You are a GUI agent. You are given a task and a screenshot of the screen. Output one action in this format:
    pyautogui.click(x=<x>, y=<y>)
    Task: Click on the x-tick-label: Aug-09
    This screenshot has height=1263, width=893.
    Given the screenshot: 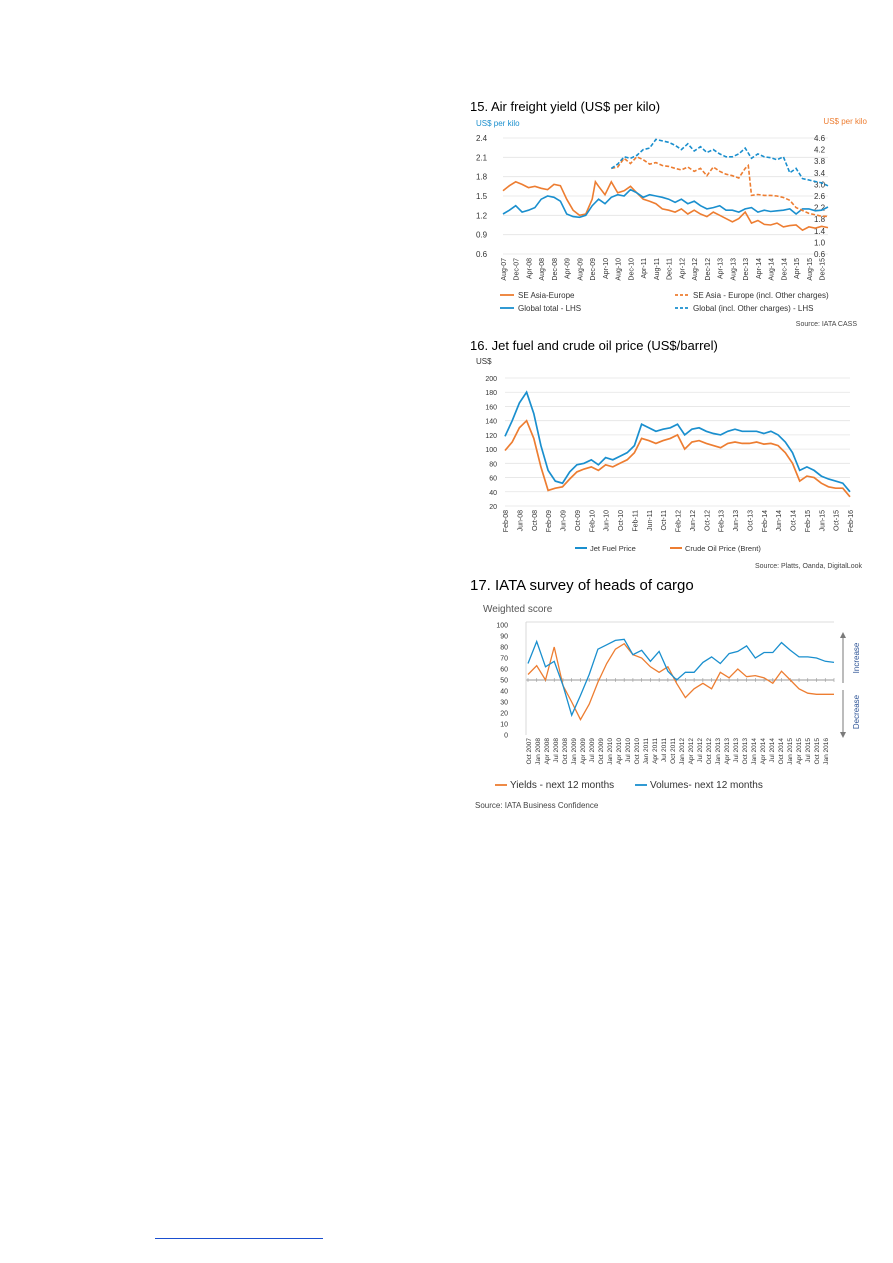 What is the action you would take?
    pyautogui.click(x=580, y=269)
    